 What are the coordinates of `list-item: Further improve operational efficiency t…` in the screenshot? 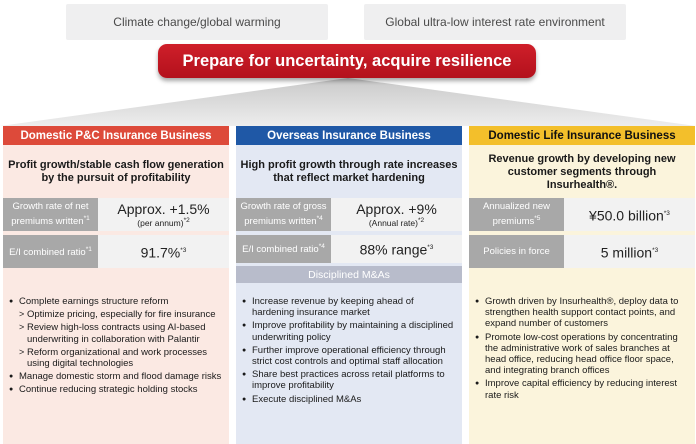 It's located at (349, 356).